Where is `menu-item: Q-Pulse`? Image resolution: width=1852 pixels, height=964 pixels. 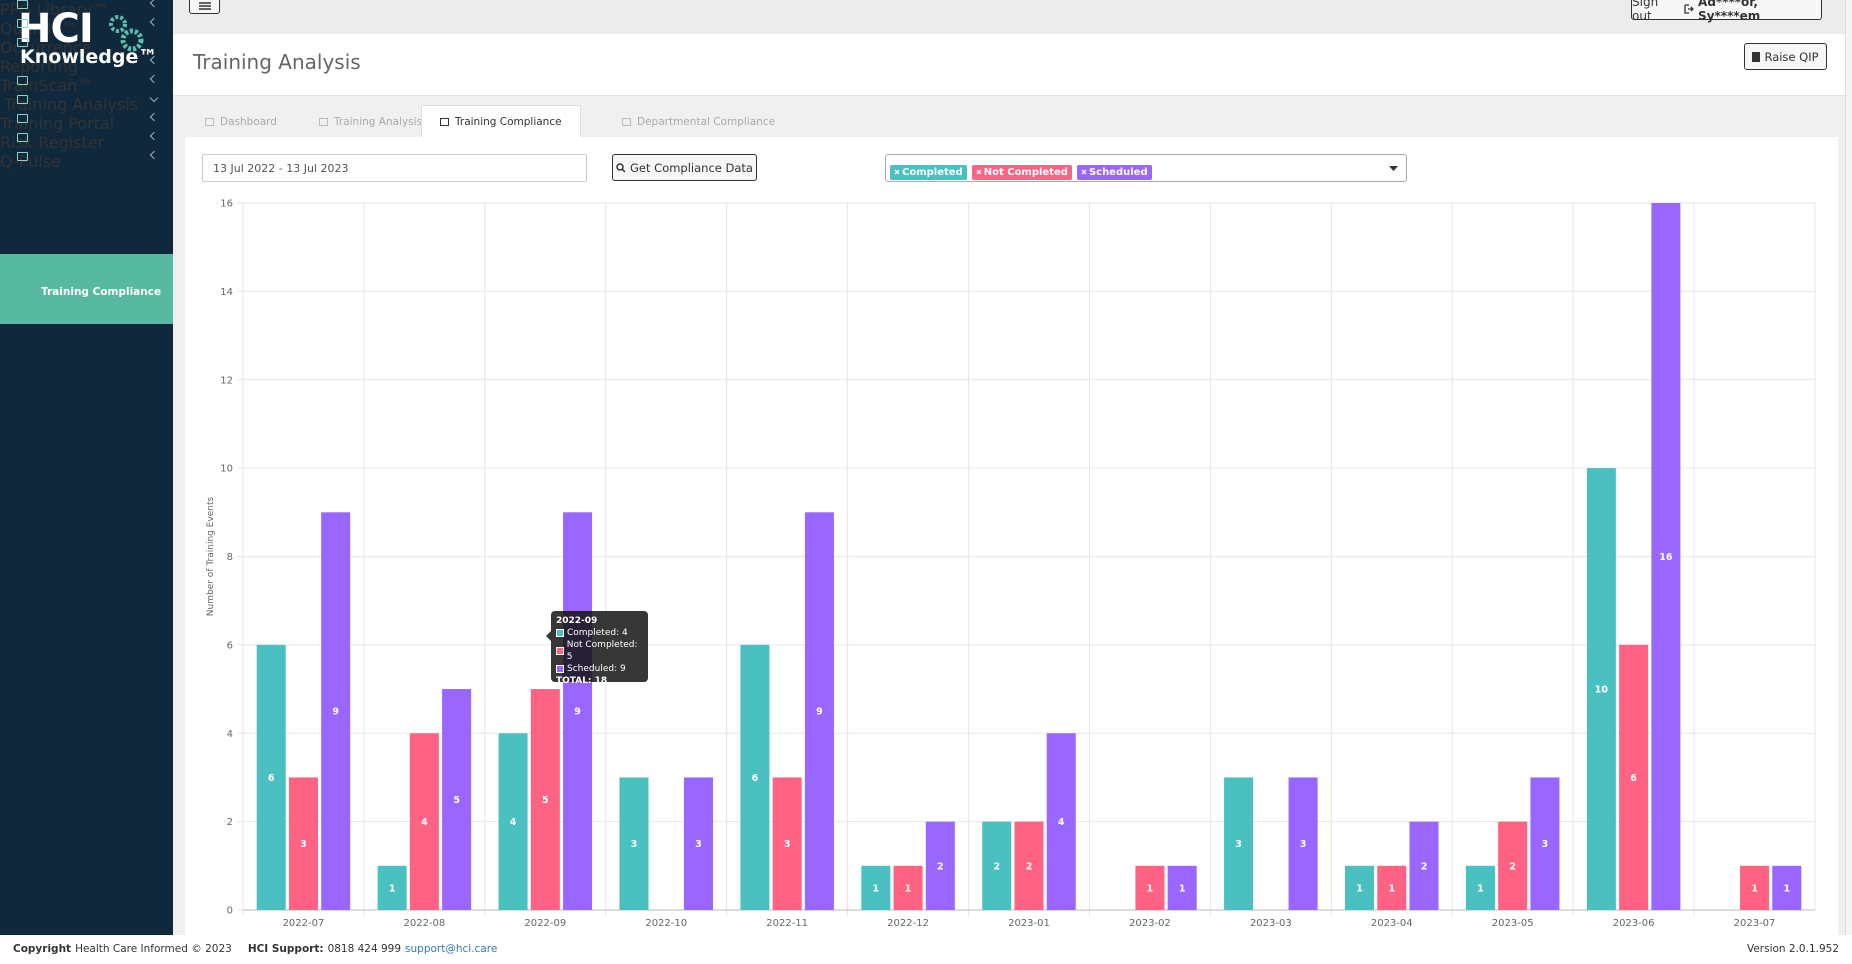 menu-item: Q-Pulse is located at coordinates (86, 160).